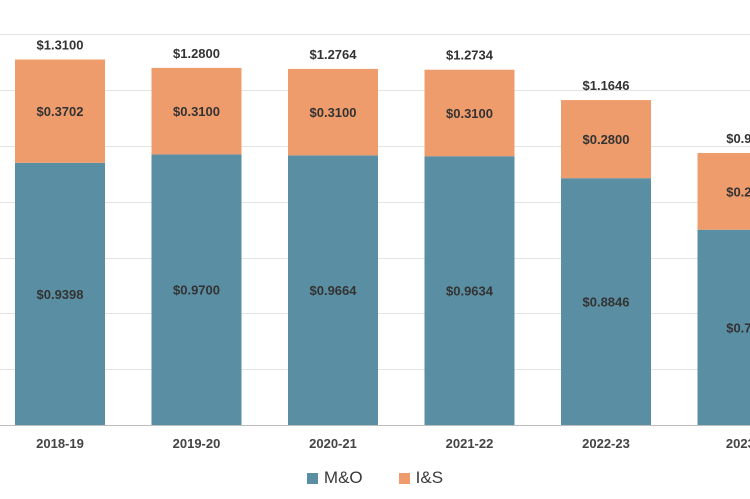 The image size is (750, 499). I want to click on total-label: $1.2734, so click(470, 55).